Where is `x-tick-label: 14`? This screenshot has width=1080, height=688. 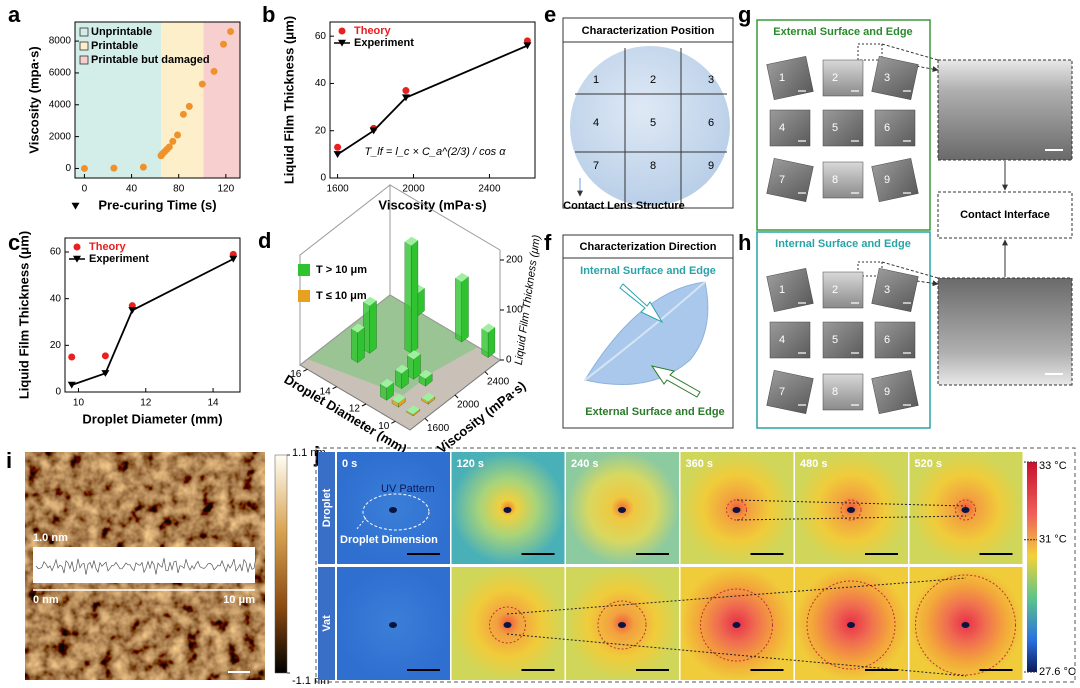 x-tick-label: 14 is located at coordinates (214, 403).